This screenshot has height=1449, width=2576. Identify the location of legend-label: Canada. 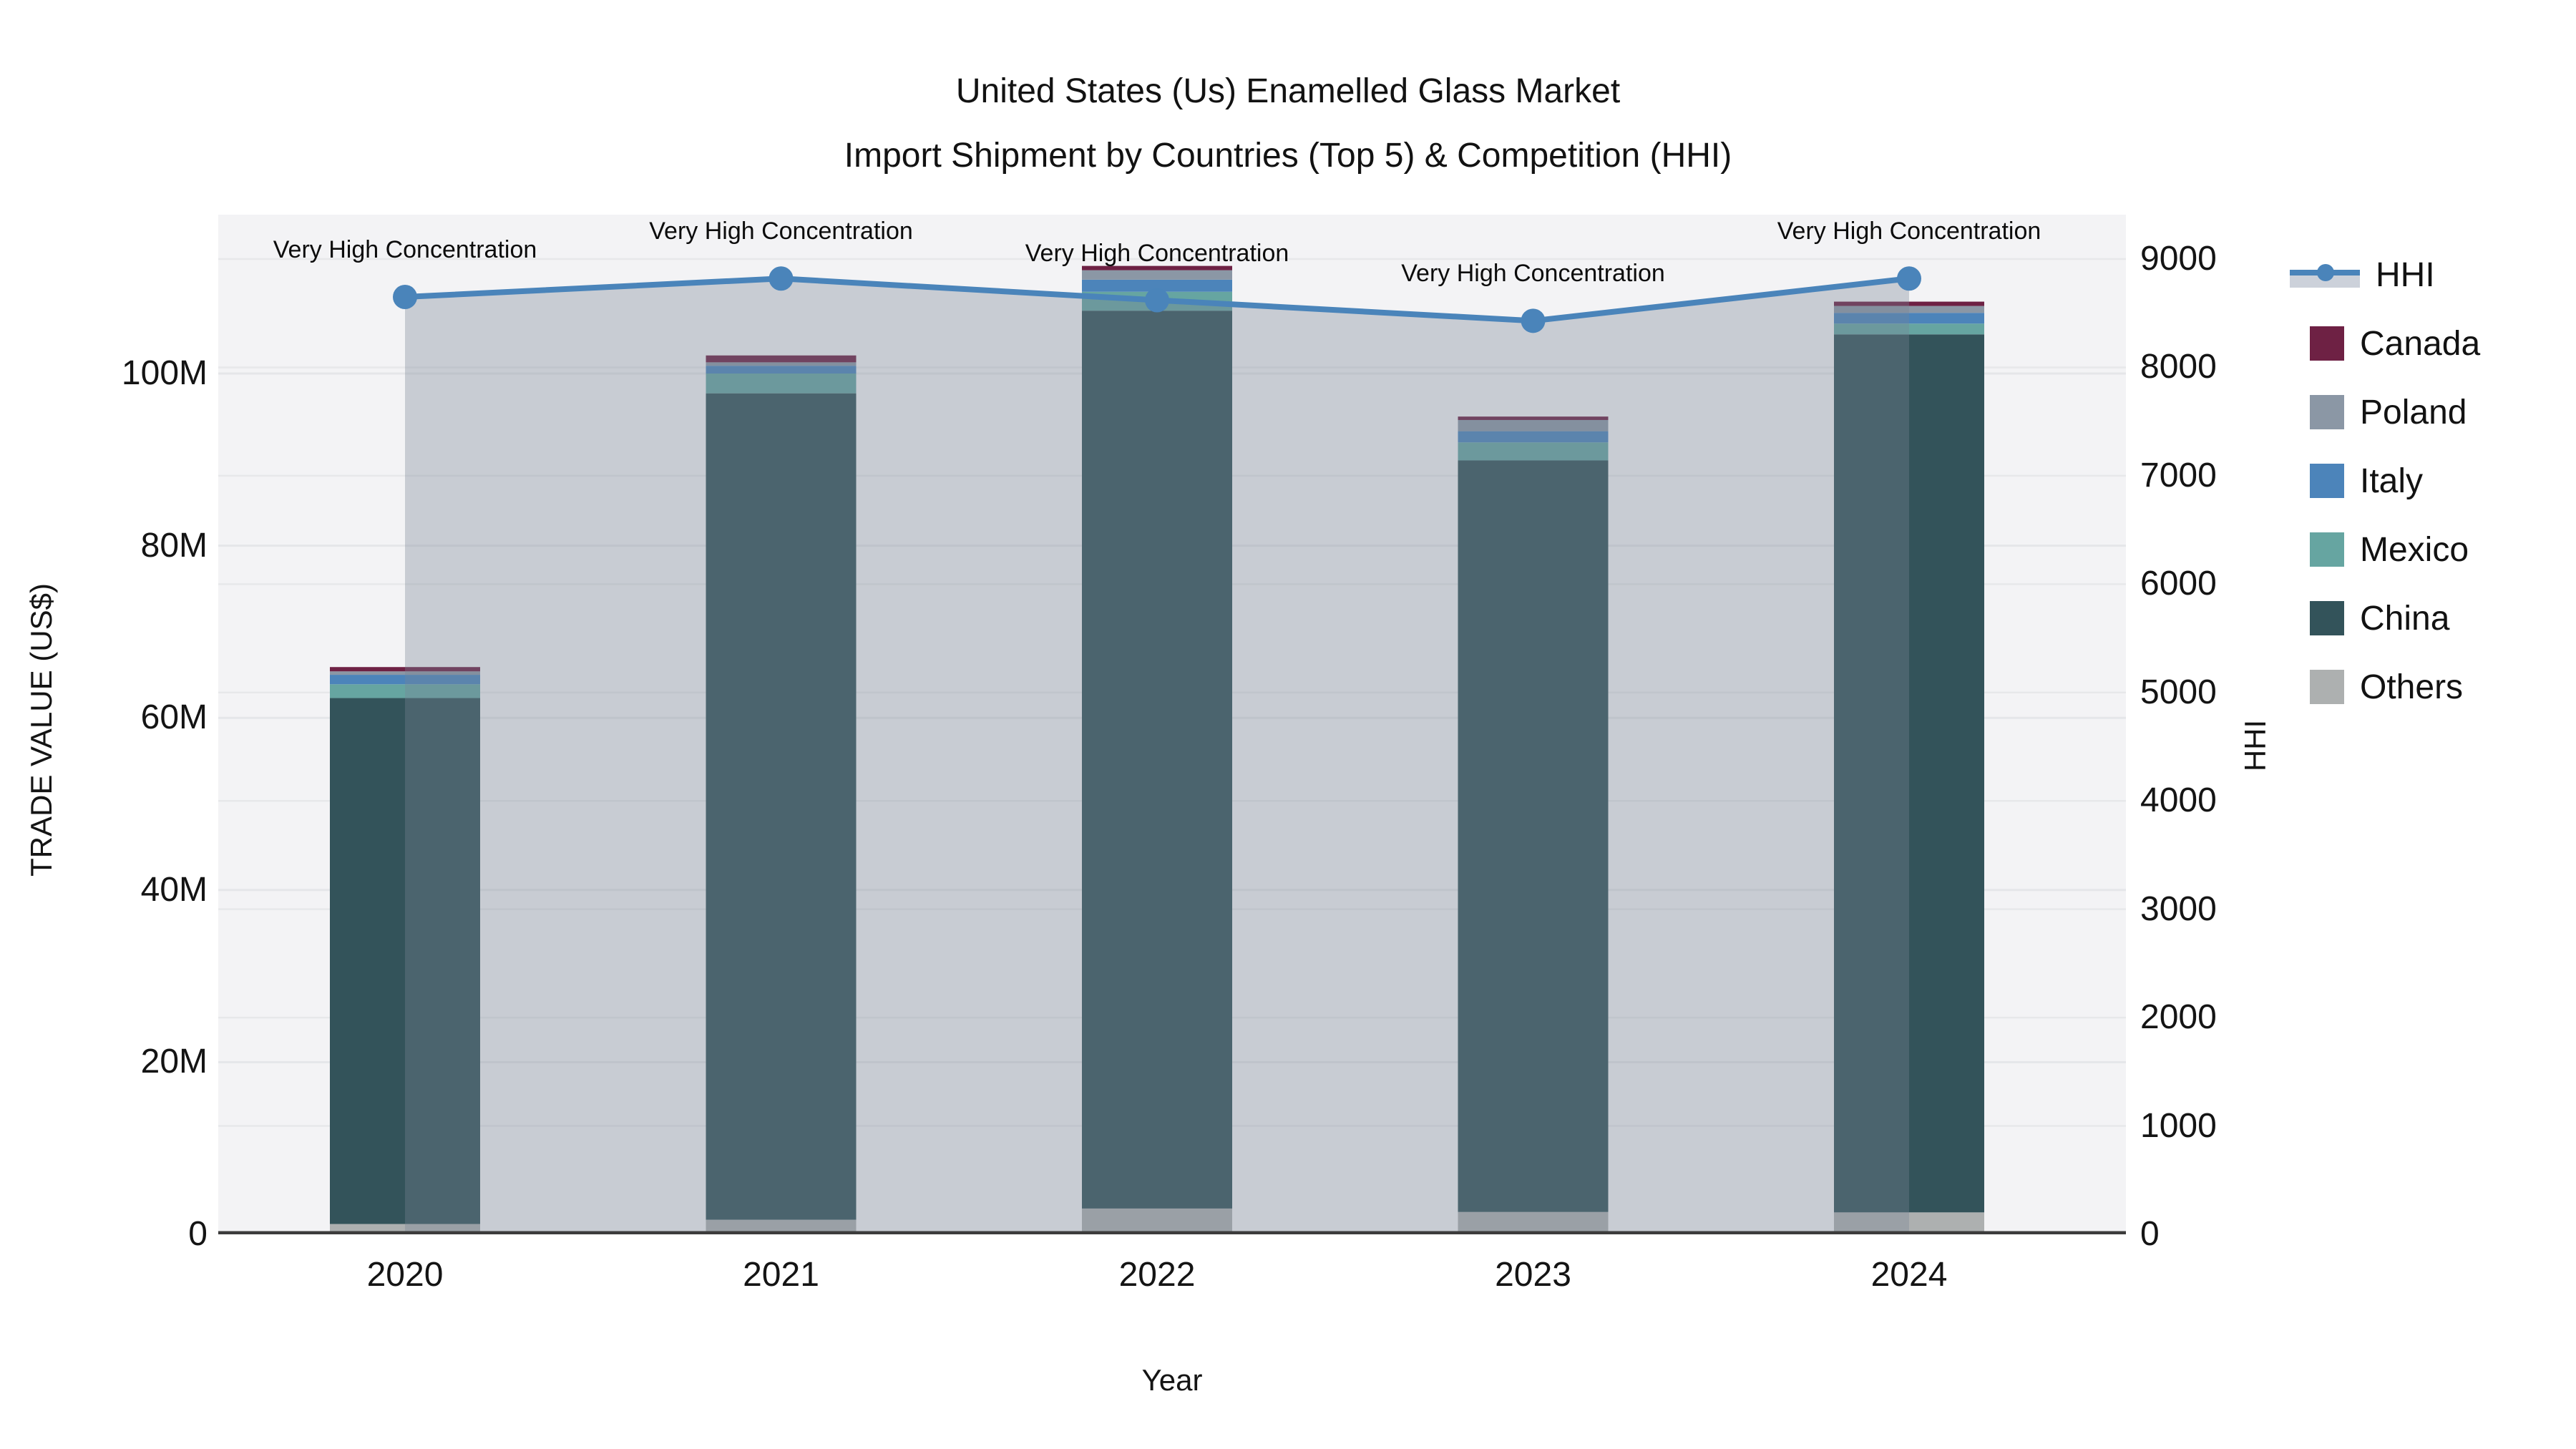
(2420, 343).